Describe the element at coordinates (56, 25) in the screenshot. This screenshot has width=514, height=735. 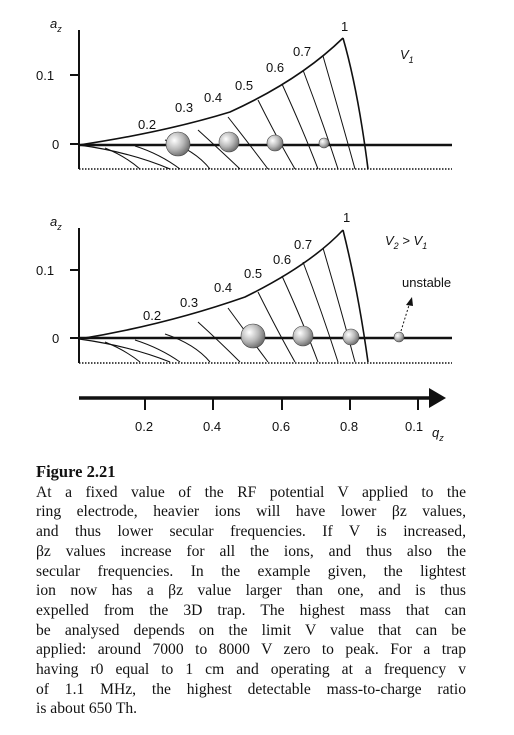
I see `top-az-label: az` at that location.